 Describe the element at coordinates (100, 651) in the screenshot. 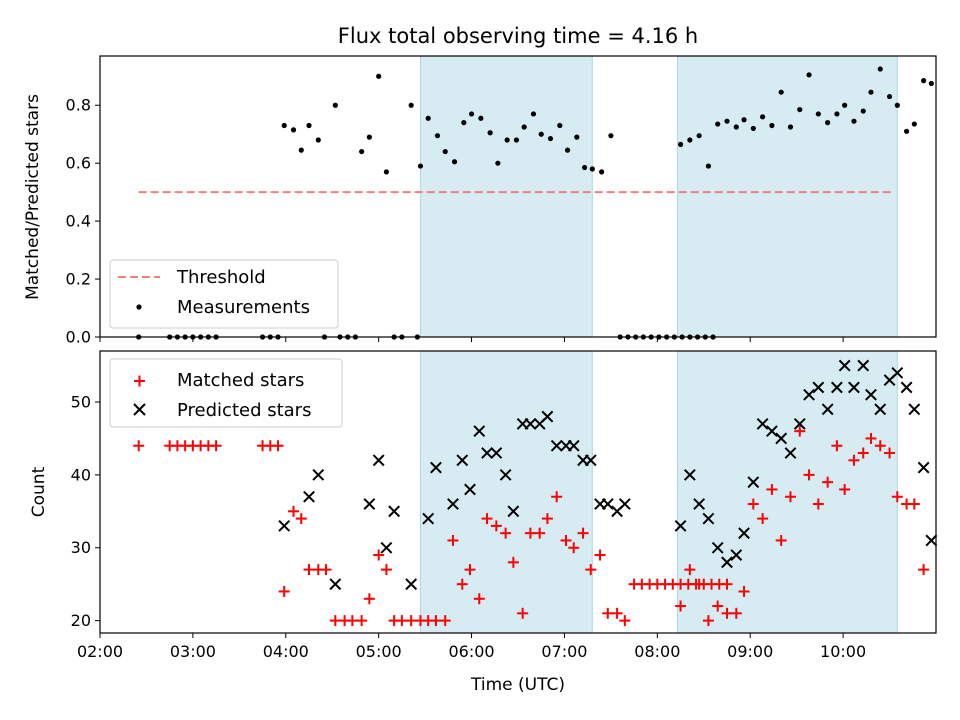

I see `x-tick-label: 02:00` at that location.